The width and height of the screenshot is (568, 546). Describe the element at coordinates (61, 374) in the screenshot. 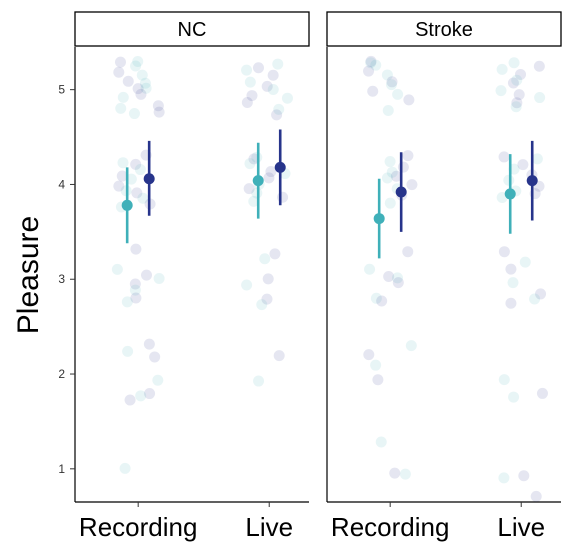

I see `y-tick-label: 2` at that location.